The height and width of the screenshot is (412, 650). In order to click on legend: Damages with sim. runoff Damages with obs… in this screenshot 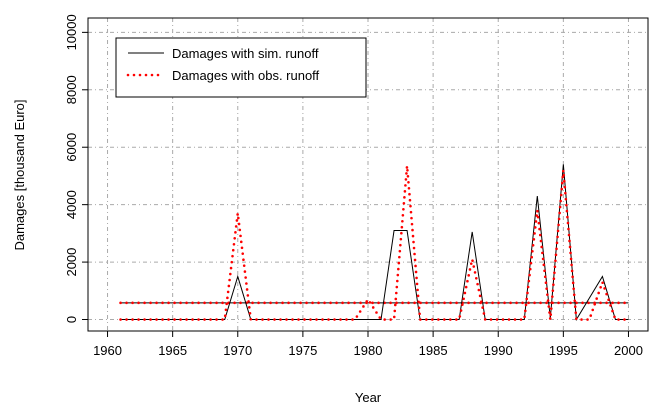, I will do `click(241, 67)`.